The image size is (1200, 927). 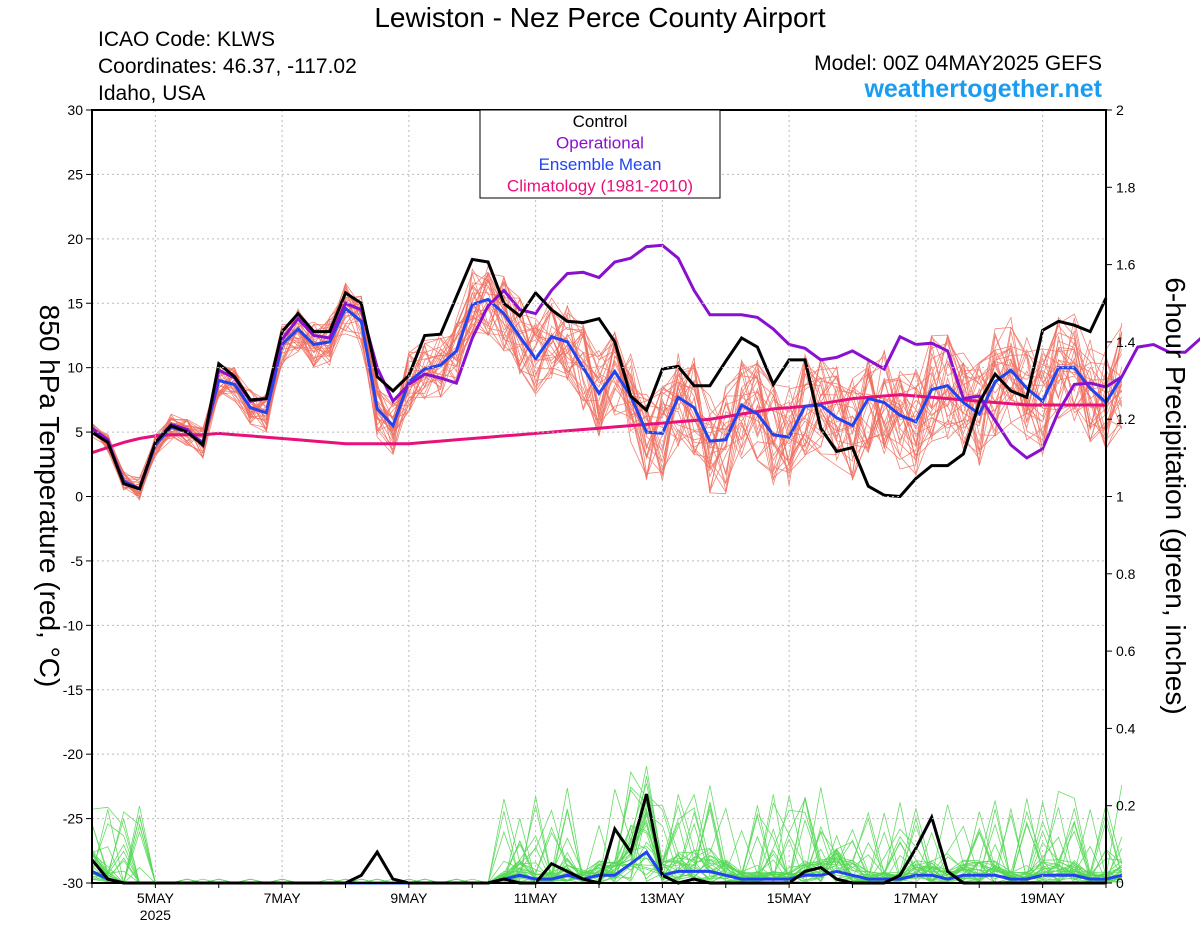 I want to click on legend-box, so click(x=600, y=154).